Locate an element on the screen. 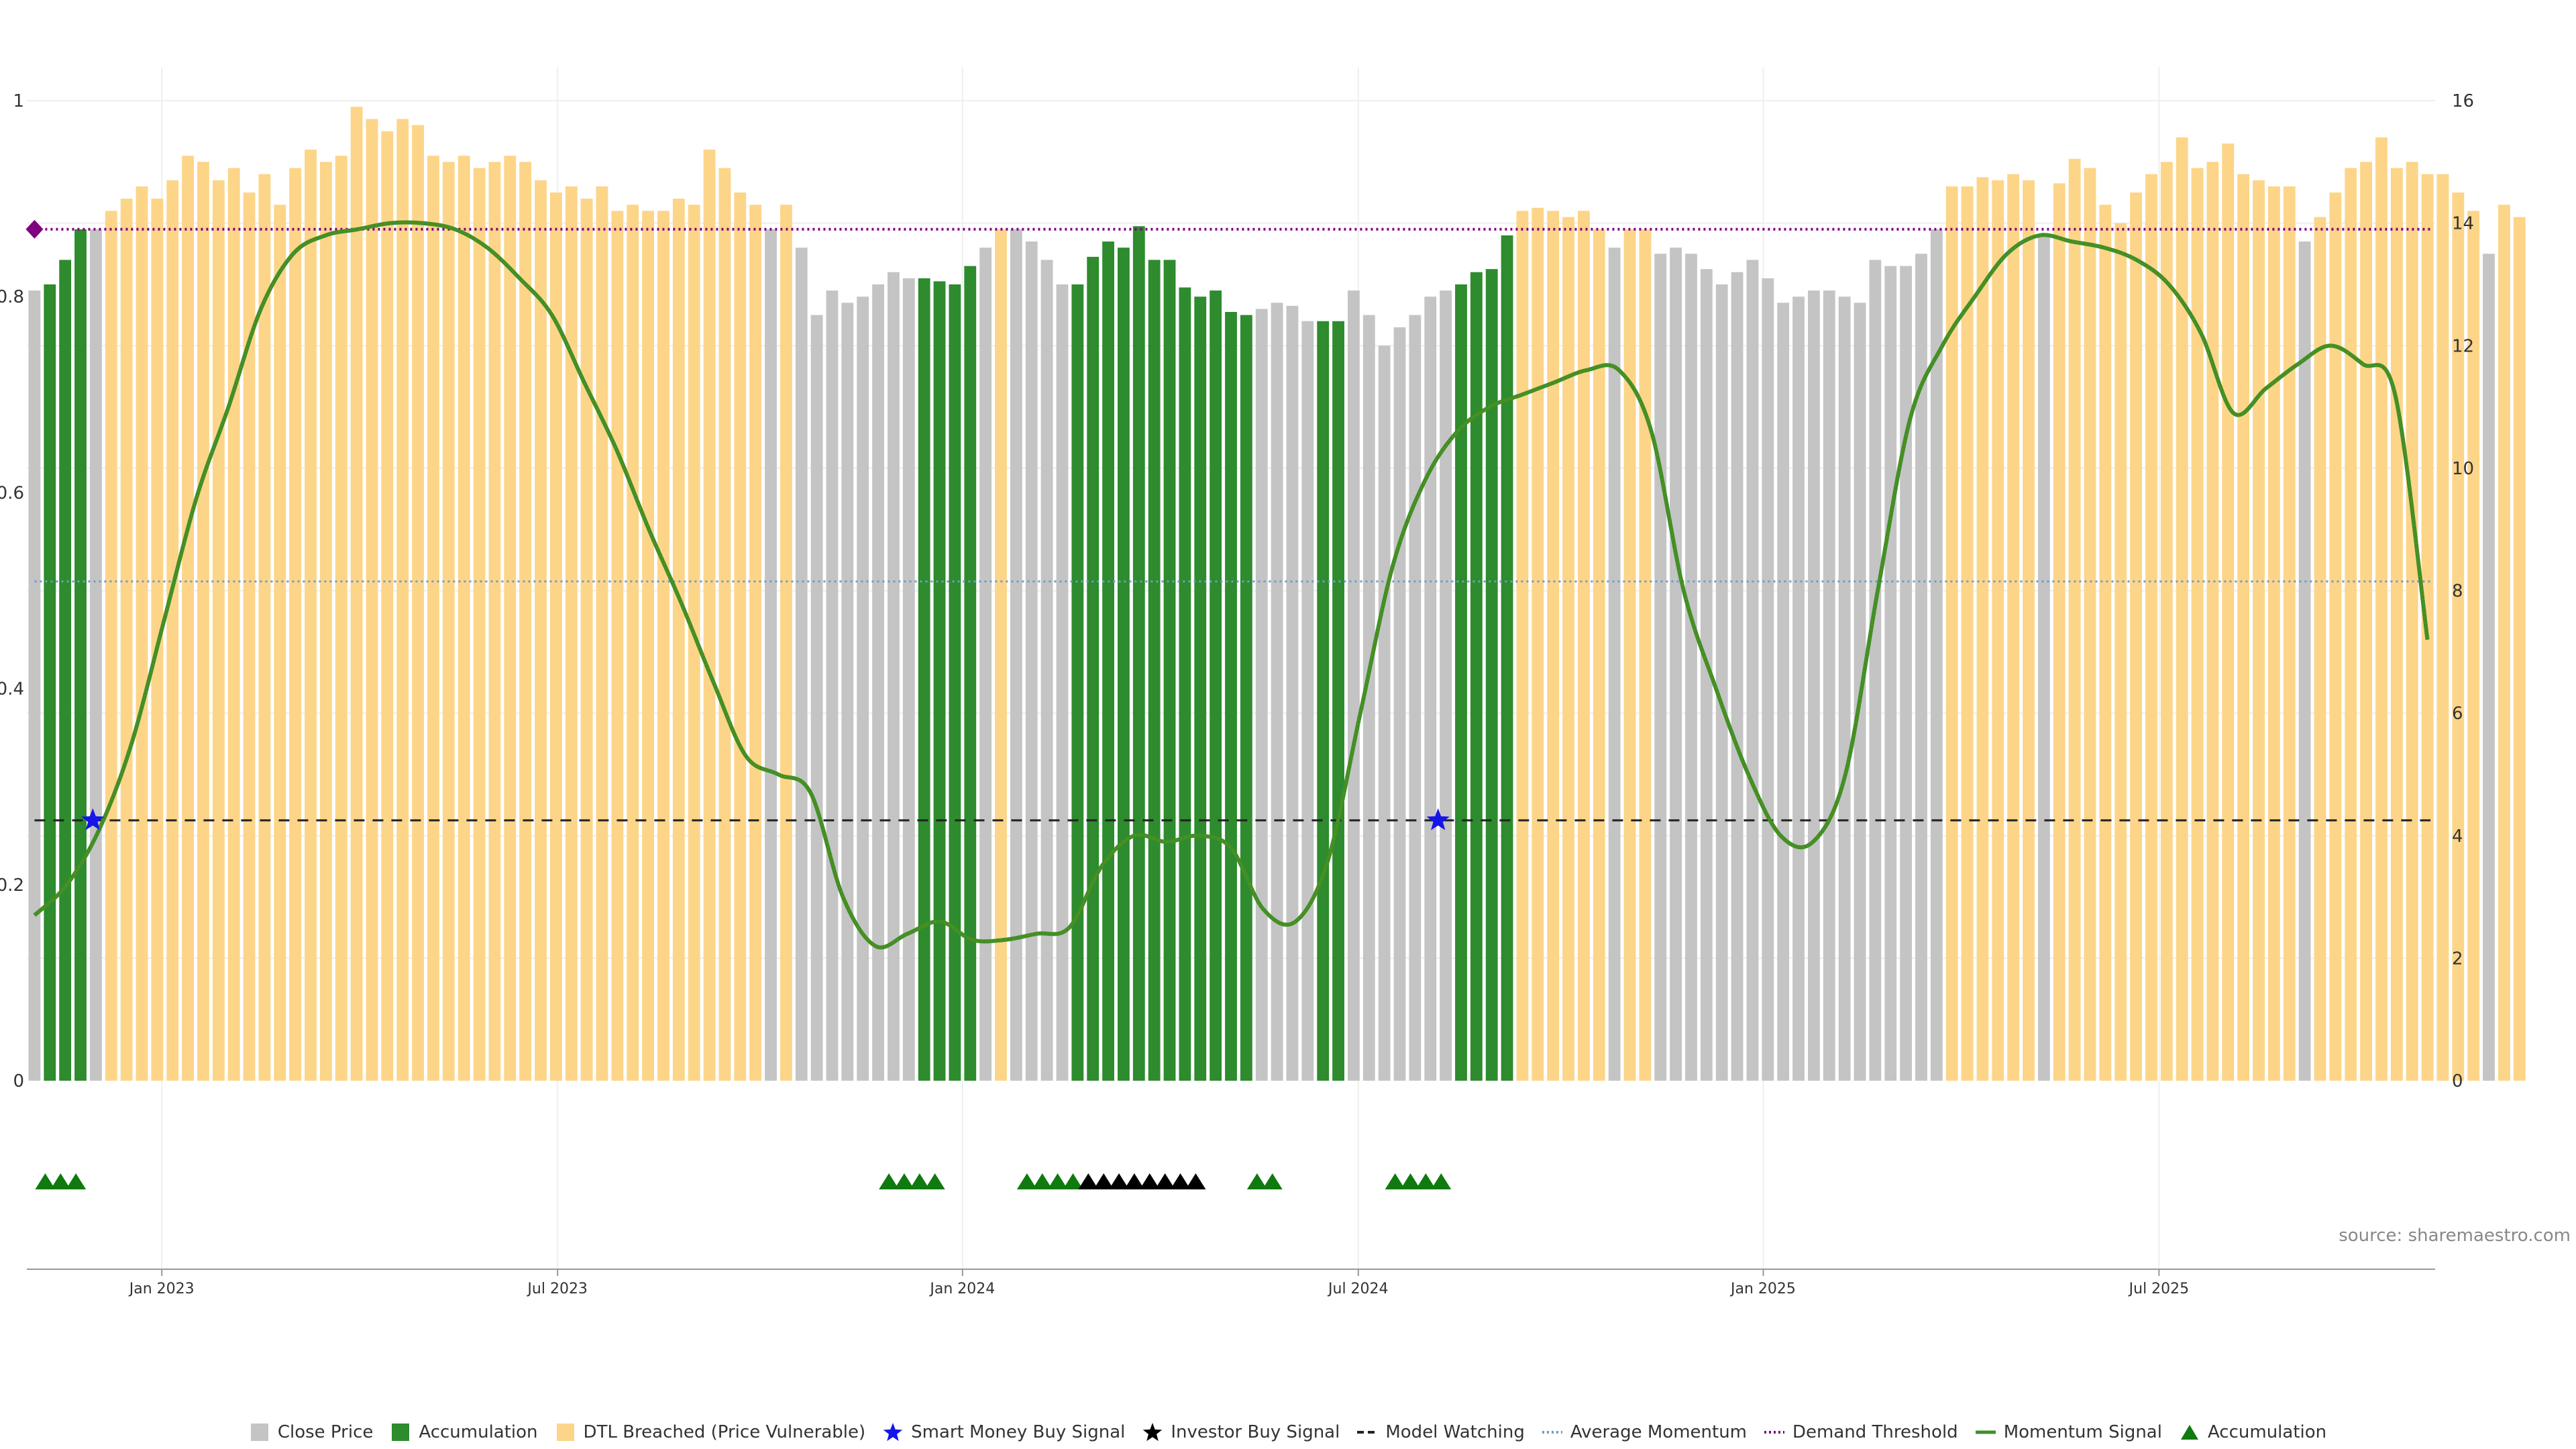 This screenshot has width=2576, height=1449. left-axis-tick: 0.2 is located at coordinates (12, 885).